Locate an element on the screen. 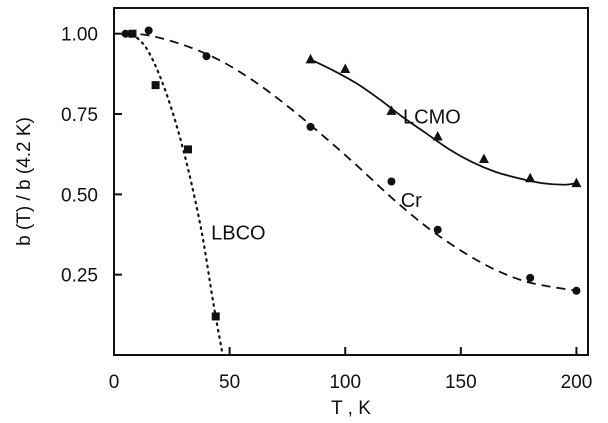 Image resolution: width=608 pixels, height=423 pixels. y-tick-label: 0.50 is located at coordinates (79, 195).